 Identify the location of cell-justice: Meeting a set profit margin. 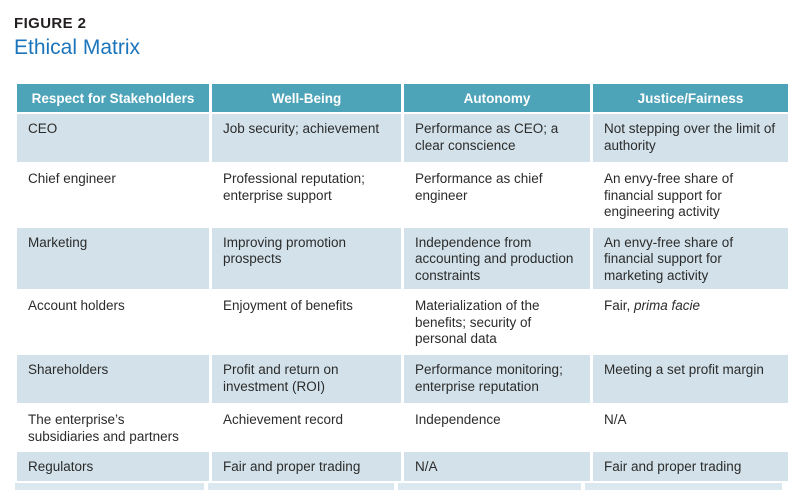
(690, 379).